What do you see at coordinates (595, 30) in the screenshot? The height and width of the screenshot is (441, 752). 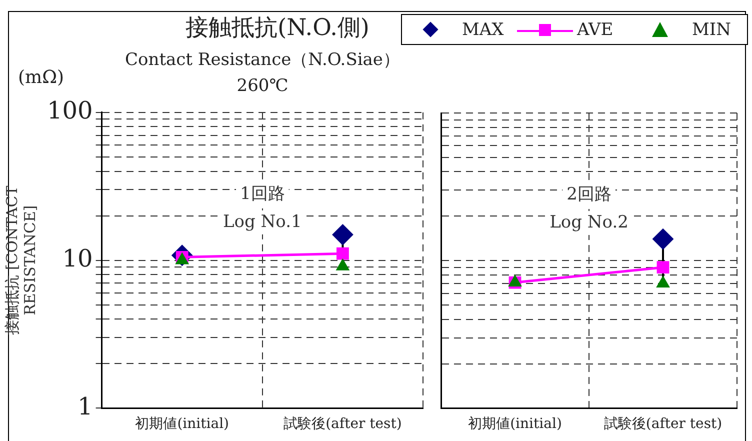 I see `legend-label: AVE` at bounding box center [595, 30].